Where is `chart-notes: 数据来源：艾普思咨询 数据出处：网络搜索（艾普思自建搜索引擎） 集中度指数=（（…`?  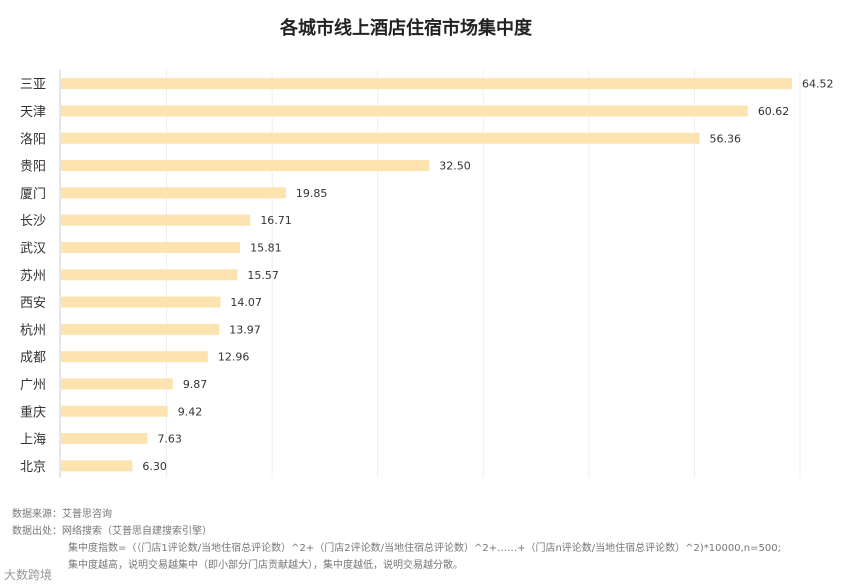
chart-notes: 数据来源：艾普思咨询 数据出处：网络搜索（艾普思自建搜索引擎） 集中度指数=（（… is located at coordinates (432, 540).